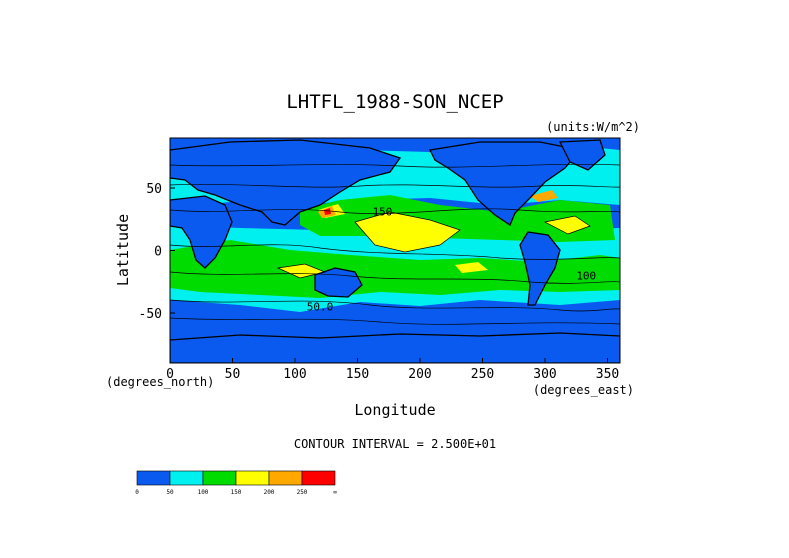  What do you see at coordinates (419, 374) in the screenshot?
I see `x-tick-label: 200` at bounding box center [419, 374].